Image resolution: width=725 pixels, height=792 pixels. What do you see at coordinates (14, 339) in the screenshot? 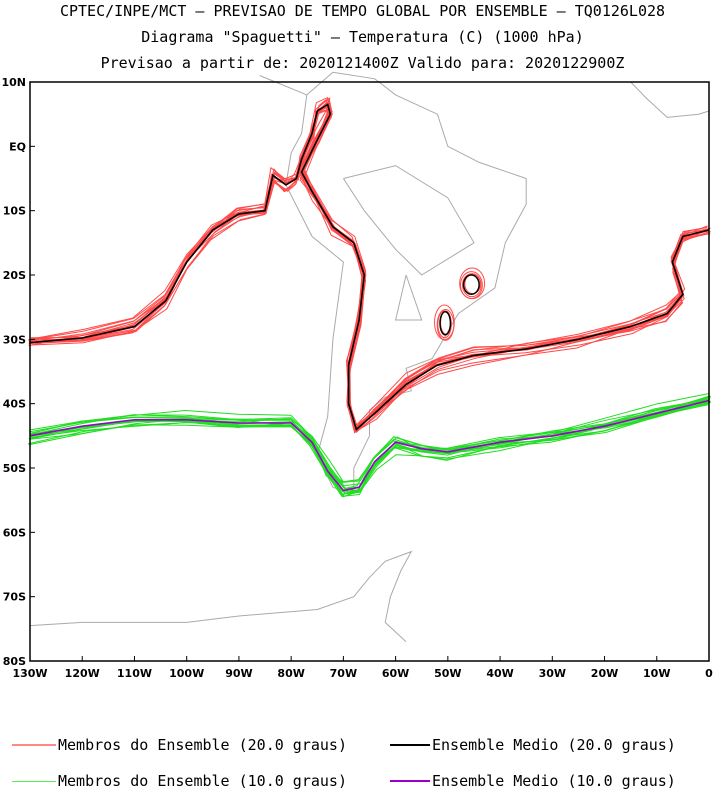
I see `y-tick-label: 30S` at bounding box center [14, 339].